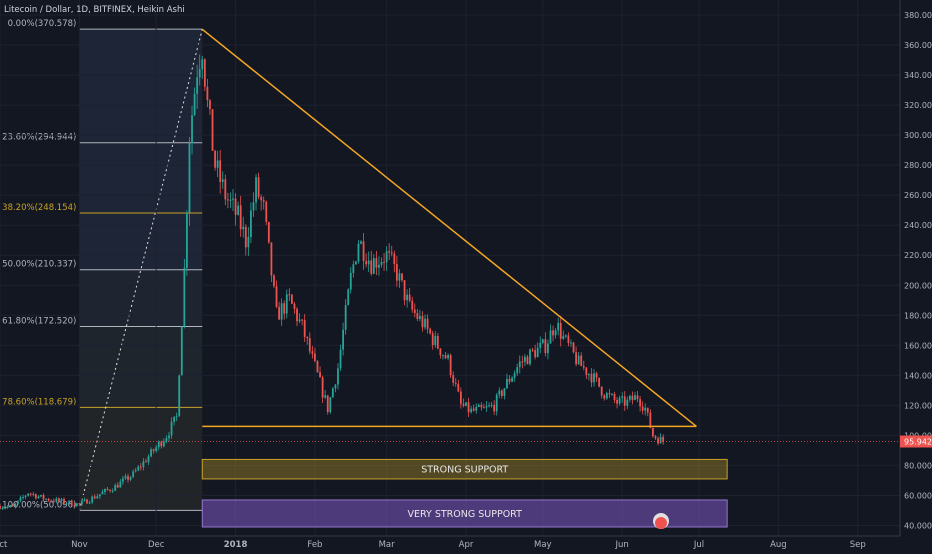 The image size is (932, 554). I want to click on time-axis: Oct Nov Dec 2018 Feb Mar Apr May Jun Jul Aug Sep, so click(450, 542).